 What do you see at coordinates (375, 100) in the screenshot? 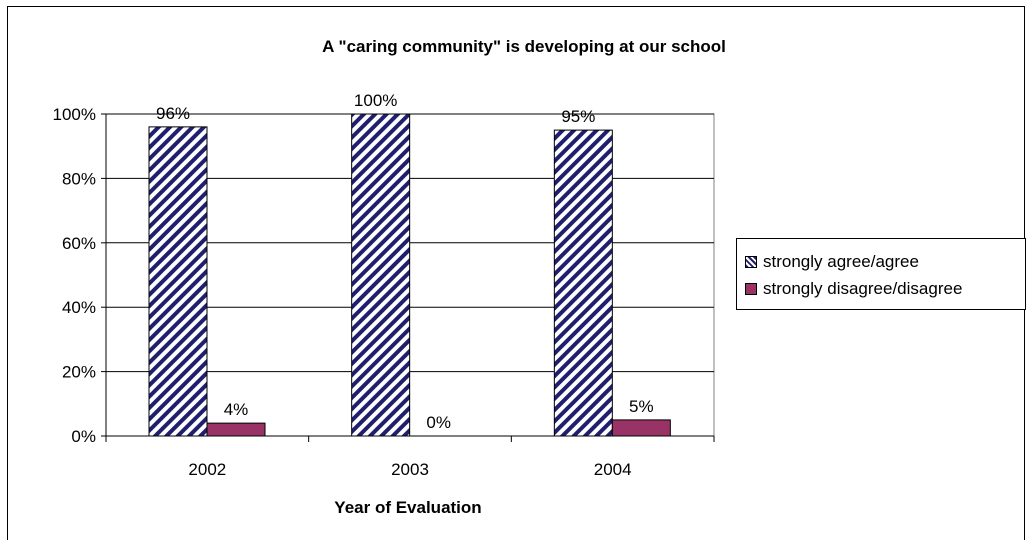
I see `data-label-agree-2003: 100%` at bounding box center [375, 100].